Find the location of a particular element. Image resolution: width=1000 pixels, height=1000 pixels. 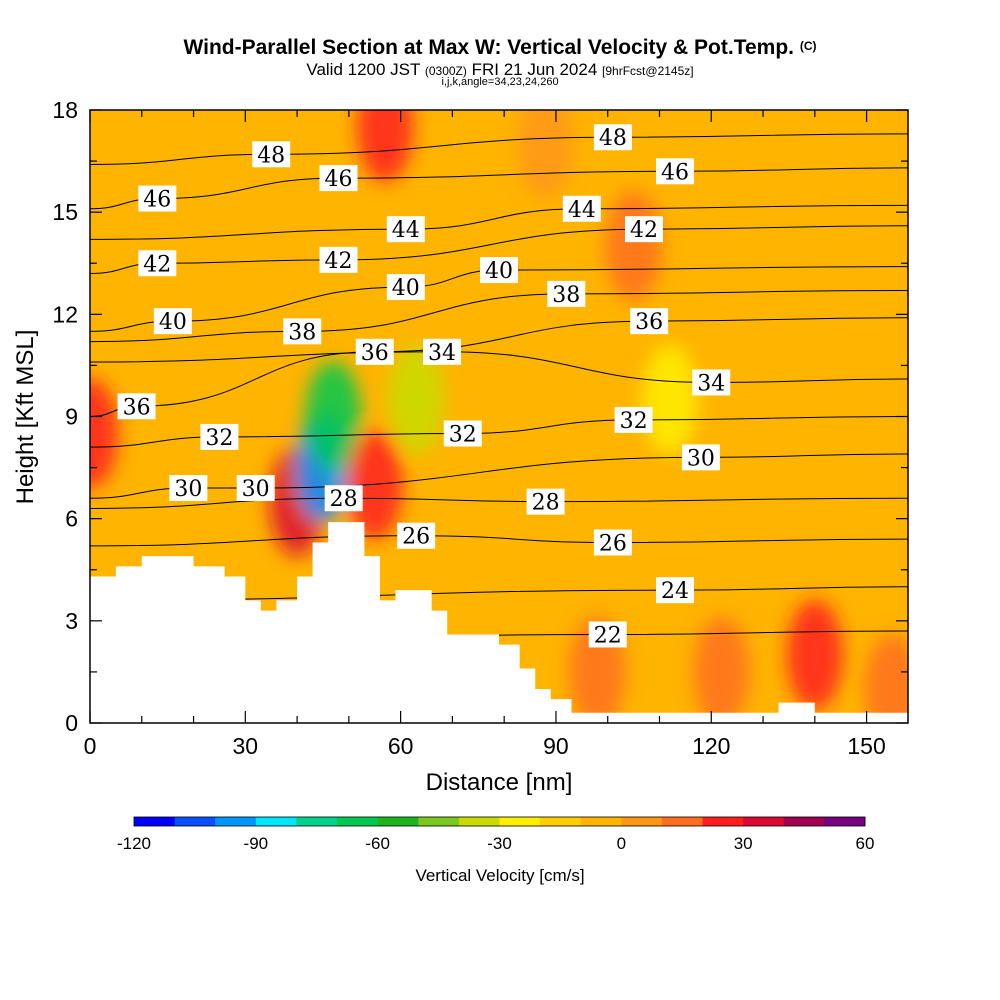

theta-label: 42 is located at coordinates (157, 264).